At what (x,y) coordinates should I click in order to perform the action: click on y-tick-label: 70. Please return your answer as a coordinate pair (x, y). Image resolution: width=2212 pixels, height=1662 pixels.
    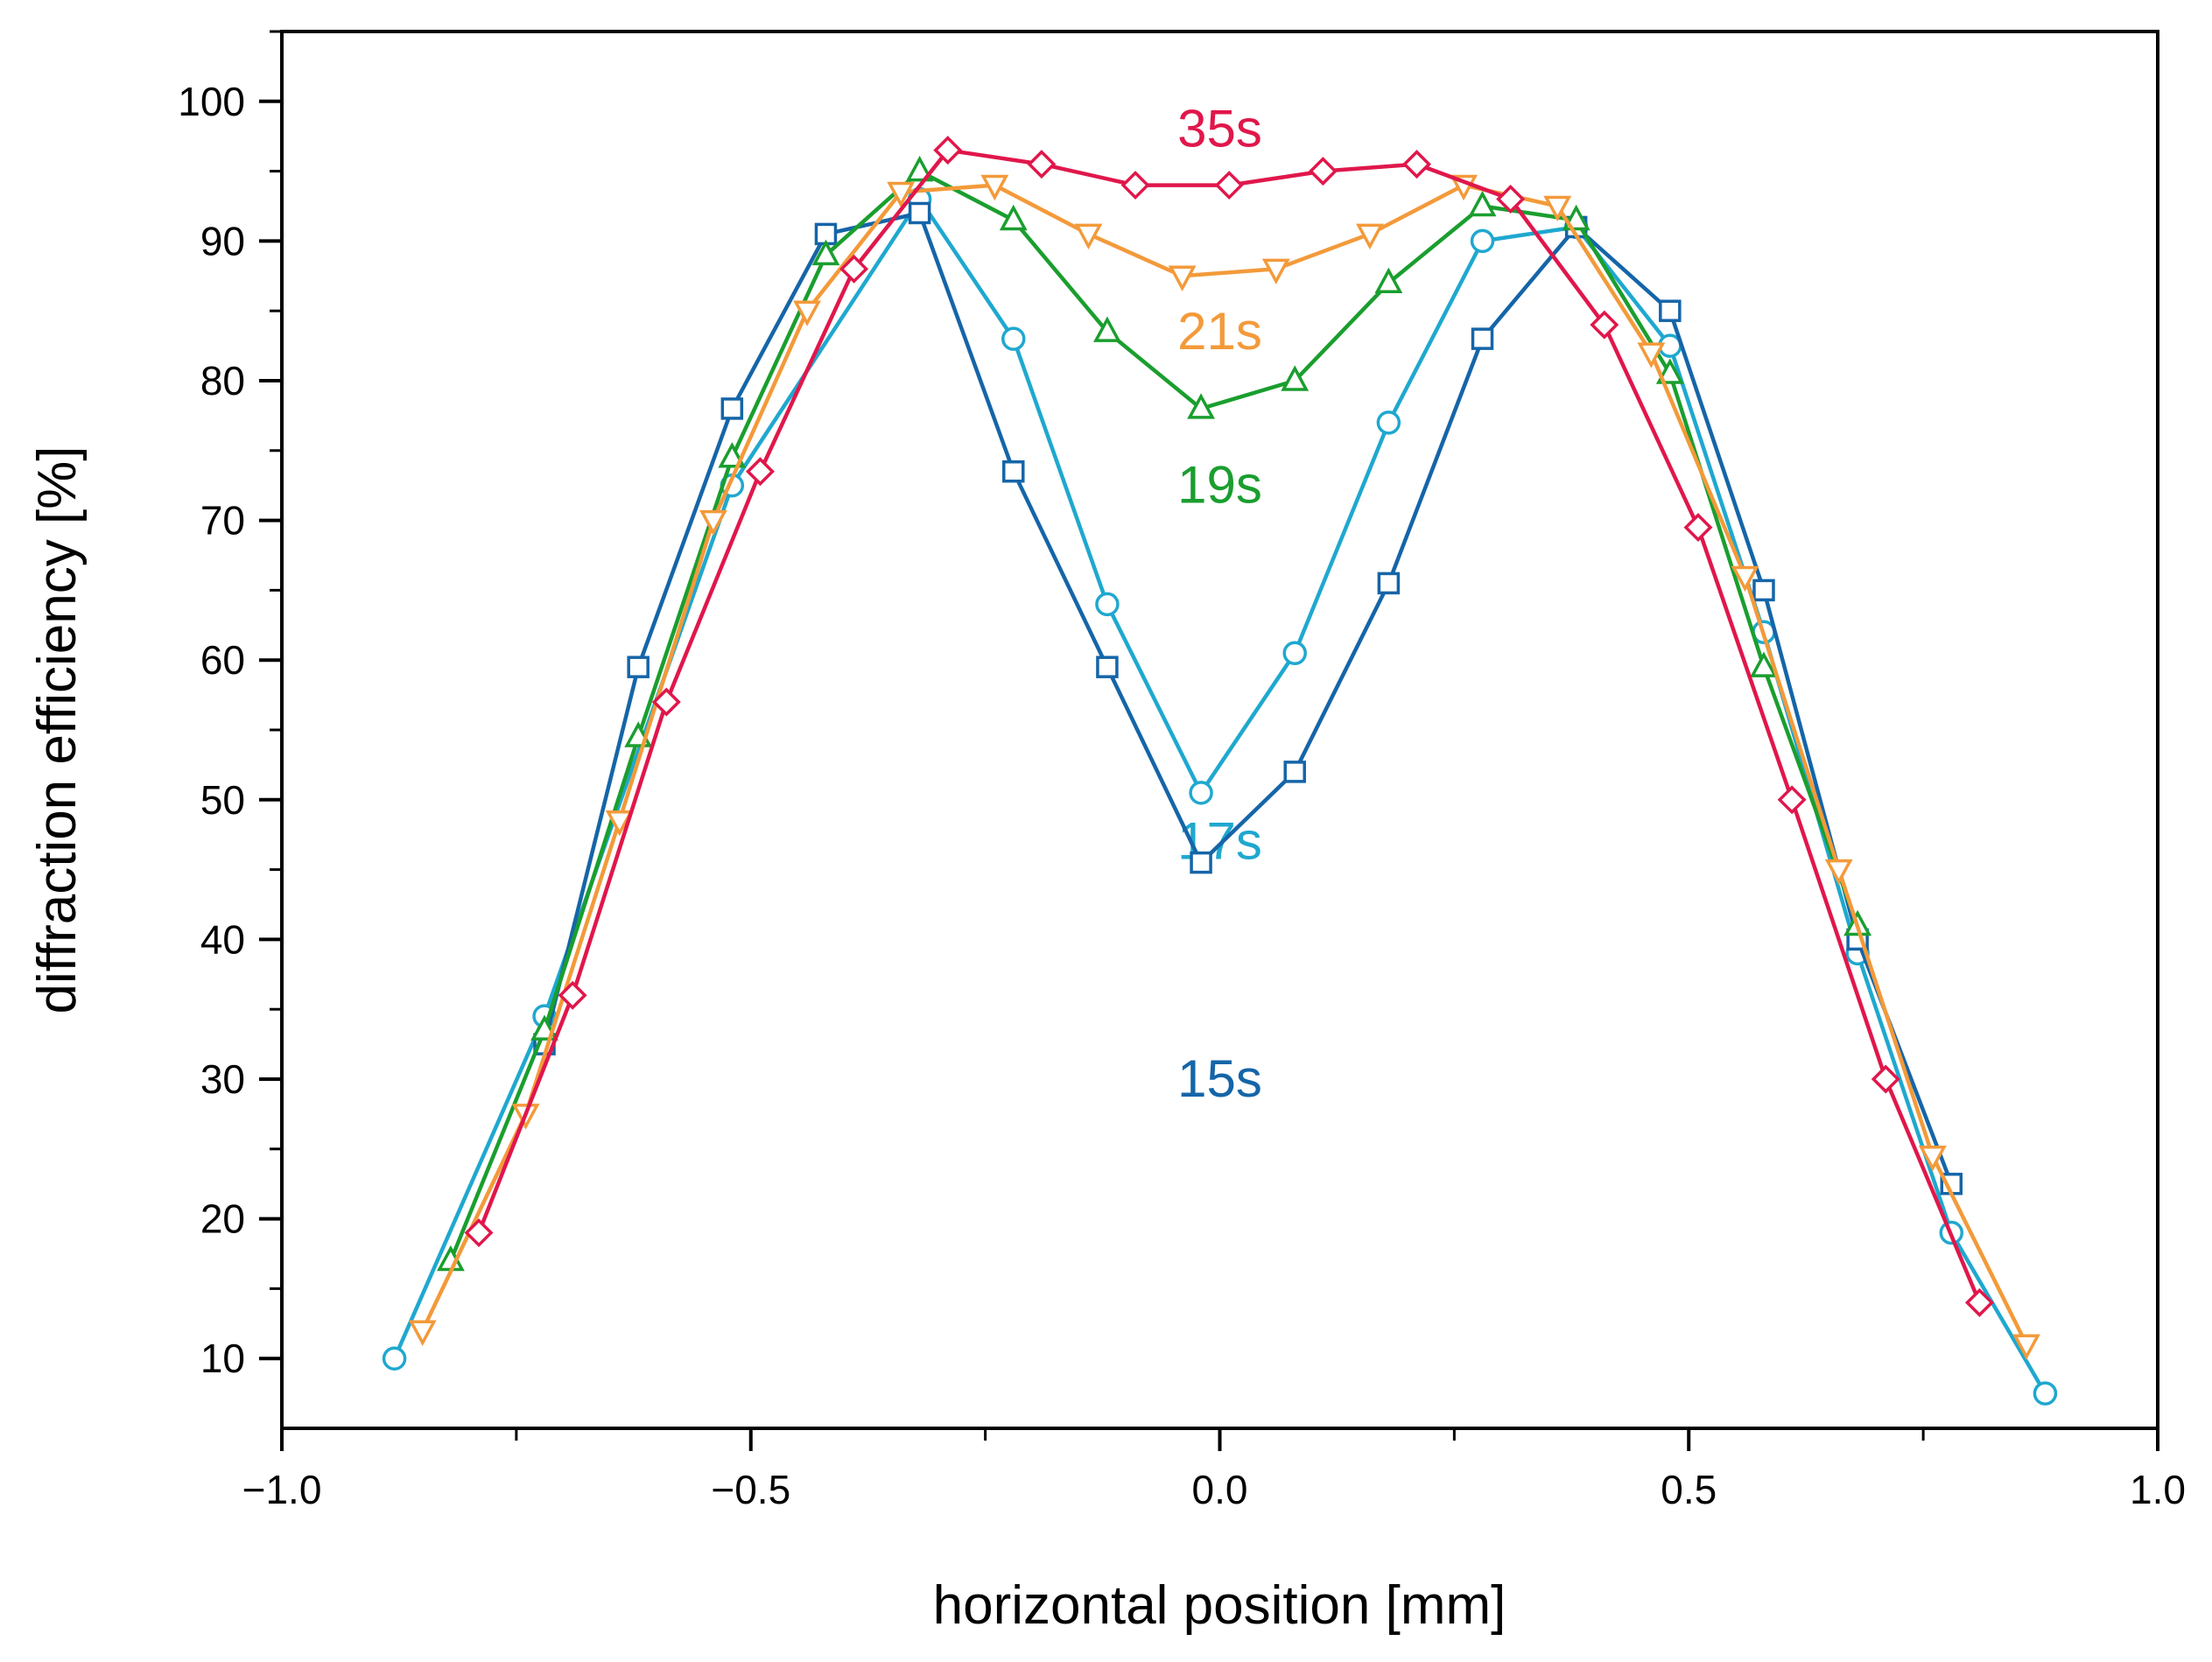
    Looking at the image, I should click on (223, 520).